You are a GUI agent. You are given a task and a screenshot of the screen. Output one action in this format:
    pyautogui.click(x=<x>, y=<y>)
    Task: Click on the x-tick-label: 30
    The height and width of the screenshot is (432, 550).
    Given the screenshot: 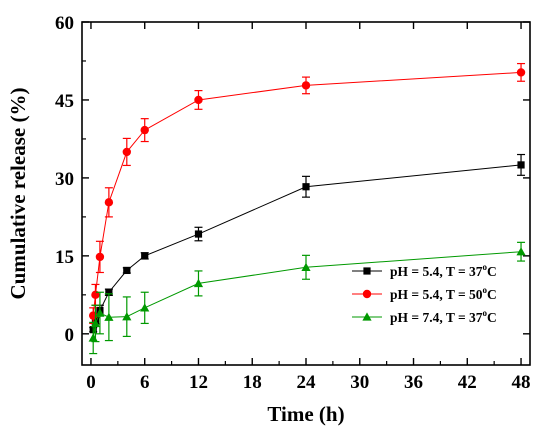 What is the action you would take?
    pyautogui.click(x=359, y=382)
    